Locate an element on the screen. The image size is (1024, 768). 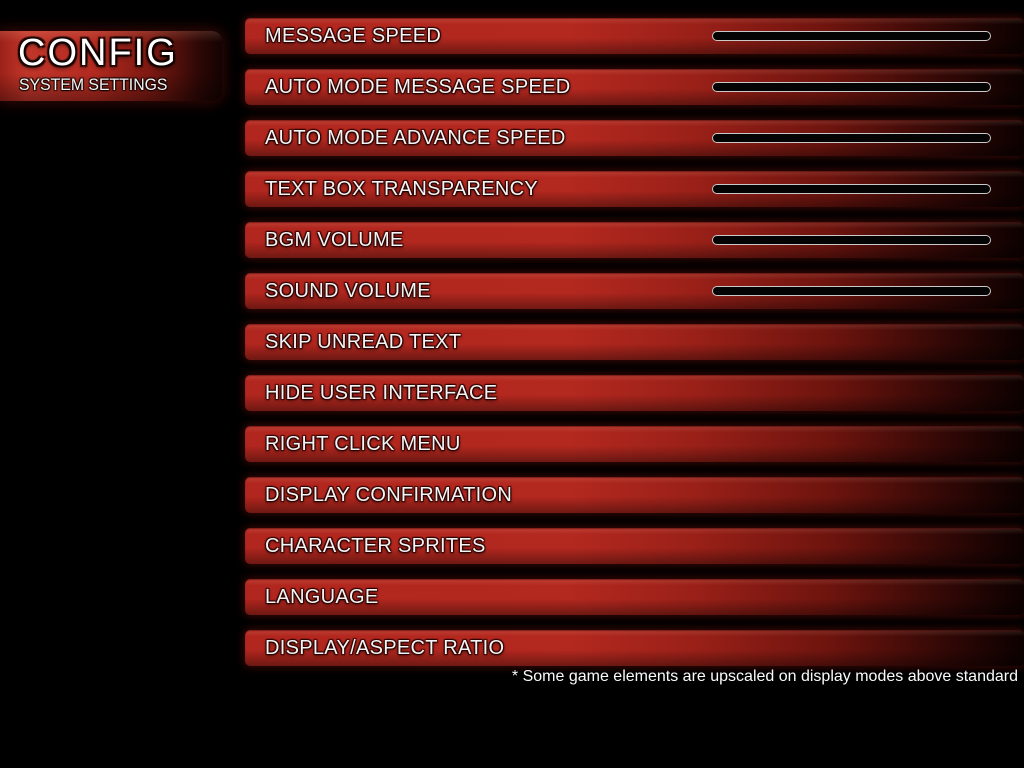
setting-row-right-click-menu: RIGHT CLICK MENU is located at coordinates (634, 444).